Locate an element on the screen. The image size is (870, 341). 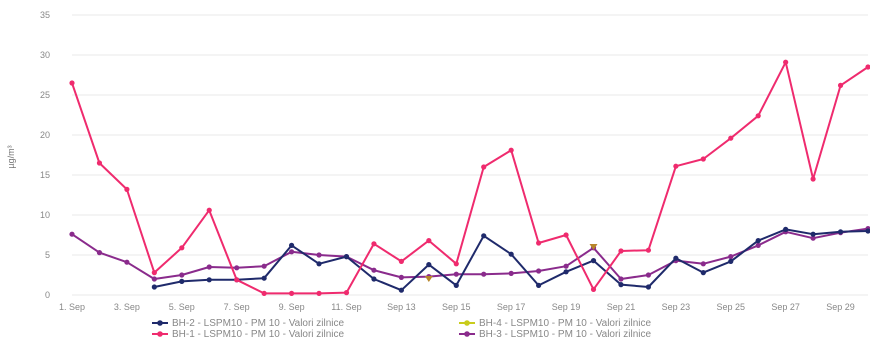
y-axis-ticks: 0 5 10 15 20 25 30 35 is located at coordinates (45, 155).